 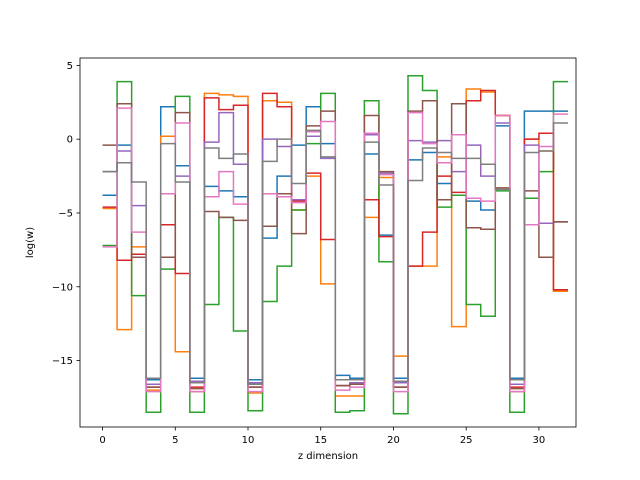 What do you see at coordinates (70, 66) in the screenshot?
I see `y-tick-label: 5` at bounding box center [70, 66].